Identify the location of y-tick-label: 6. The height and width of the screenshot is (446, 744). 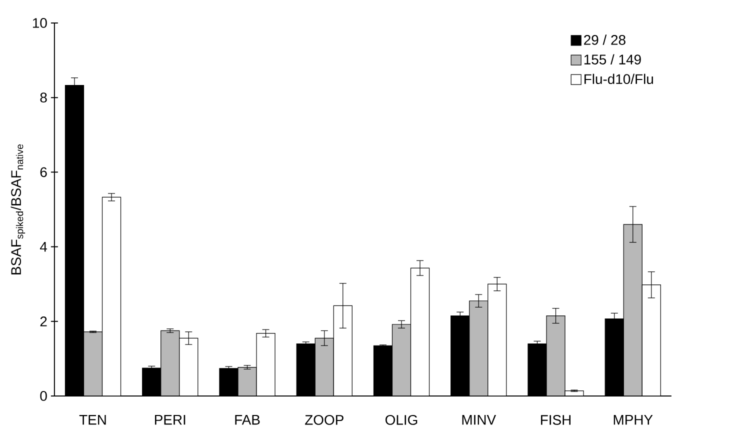
(43, 172).